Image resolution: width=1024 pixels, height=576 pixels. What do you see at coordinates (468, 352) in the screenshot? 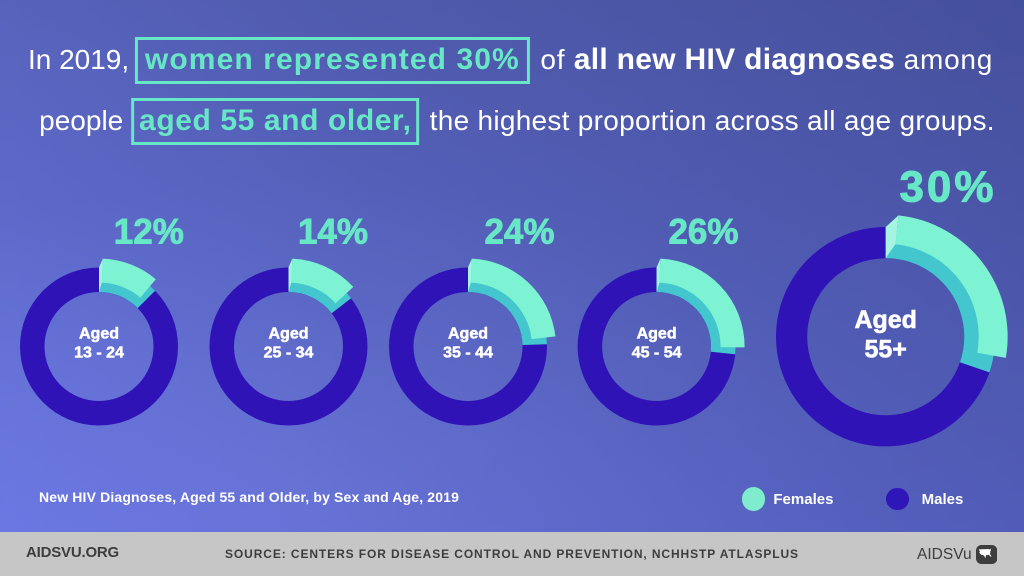
I see `svg-text: 35 - 44` at bounding box center [468, 352].